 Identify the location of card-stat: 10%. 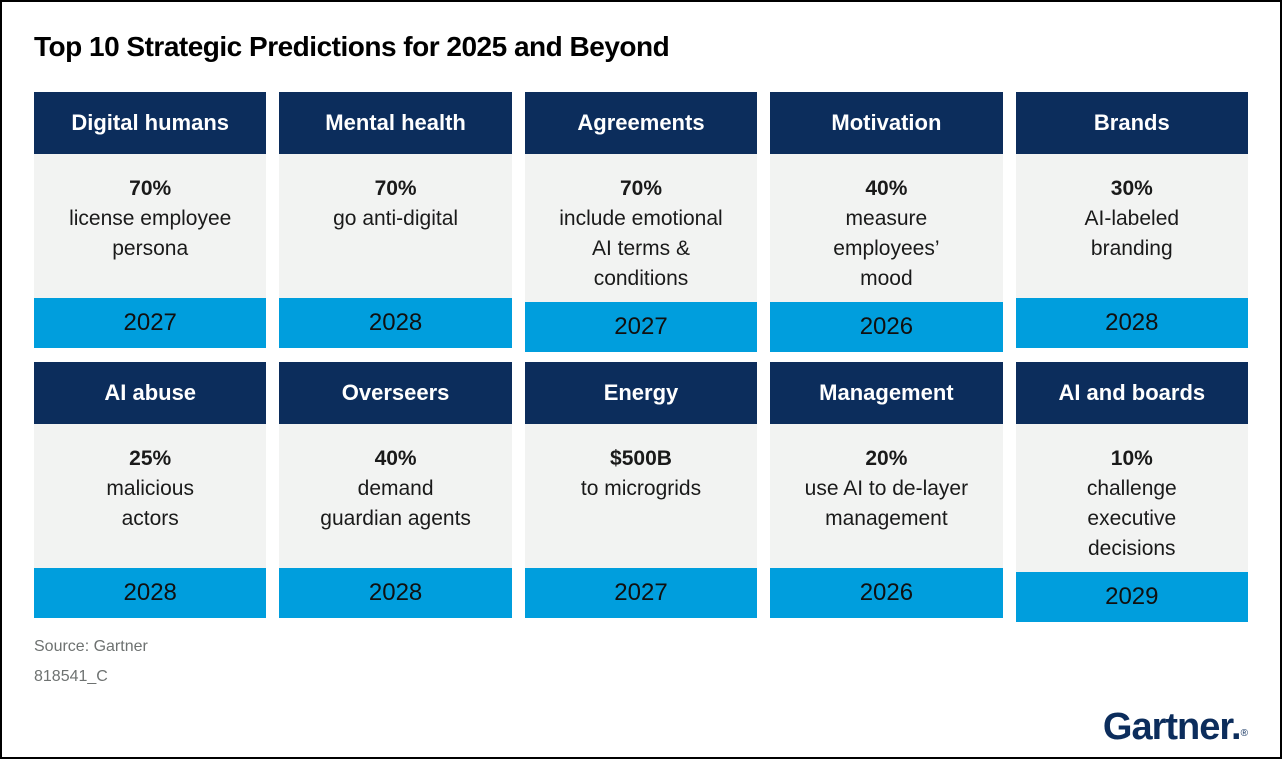
(1131, 458).